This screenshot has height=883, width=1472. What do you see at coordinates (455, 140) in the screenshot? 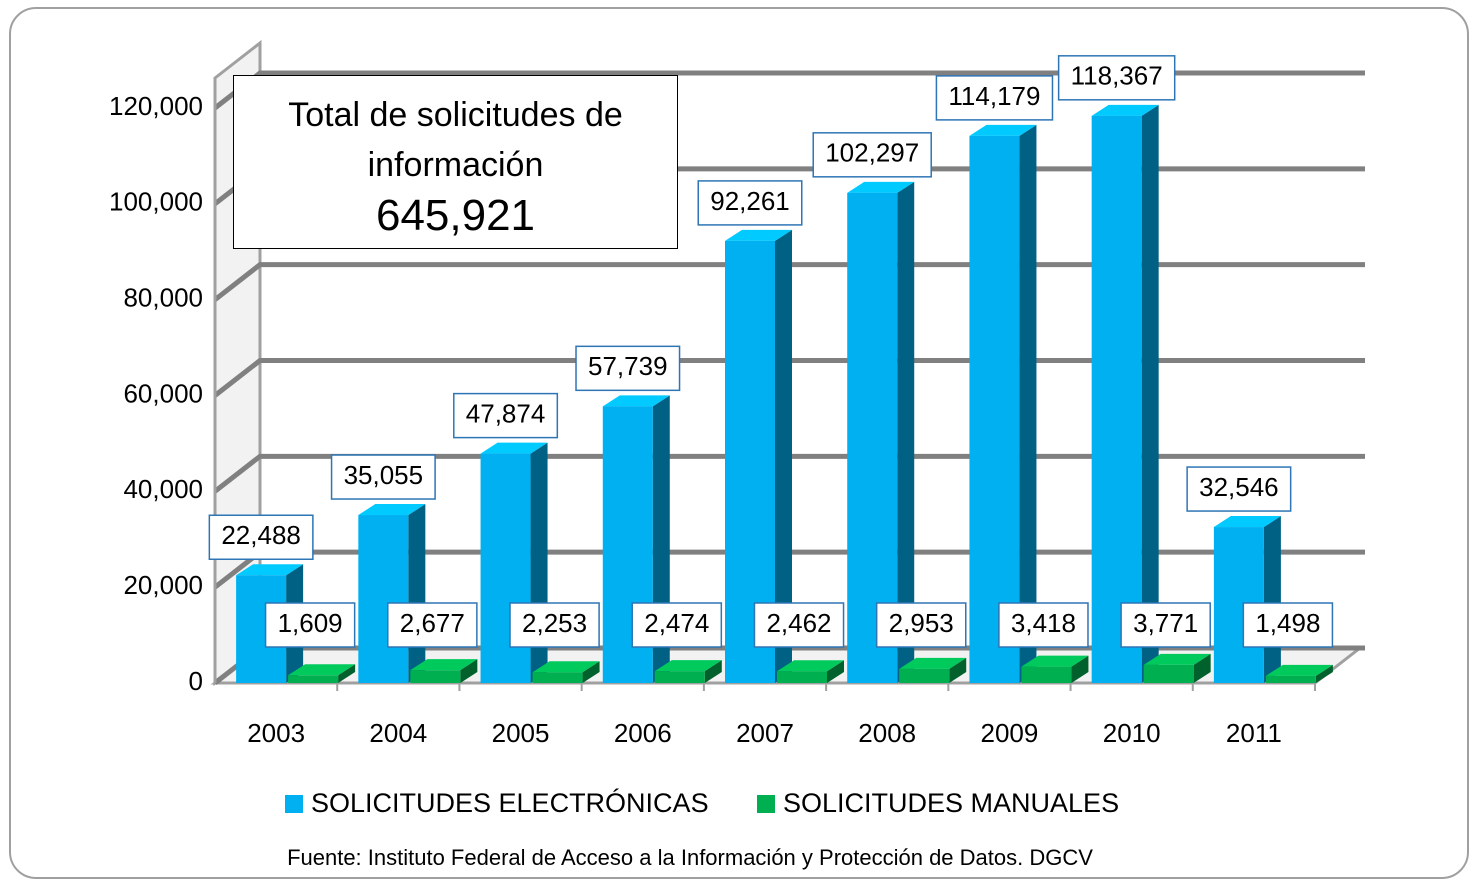
I see `annotation-text: Total de solicitudes de información` at bounding box center [455, 140].